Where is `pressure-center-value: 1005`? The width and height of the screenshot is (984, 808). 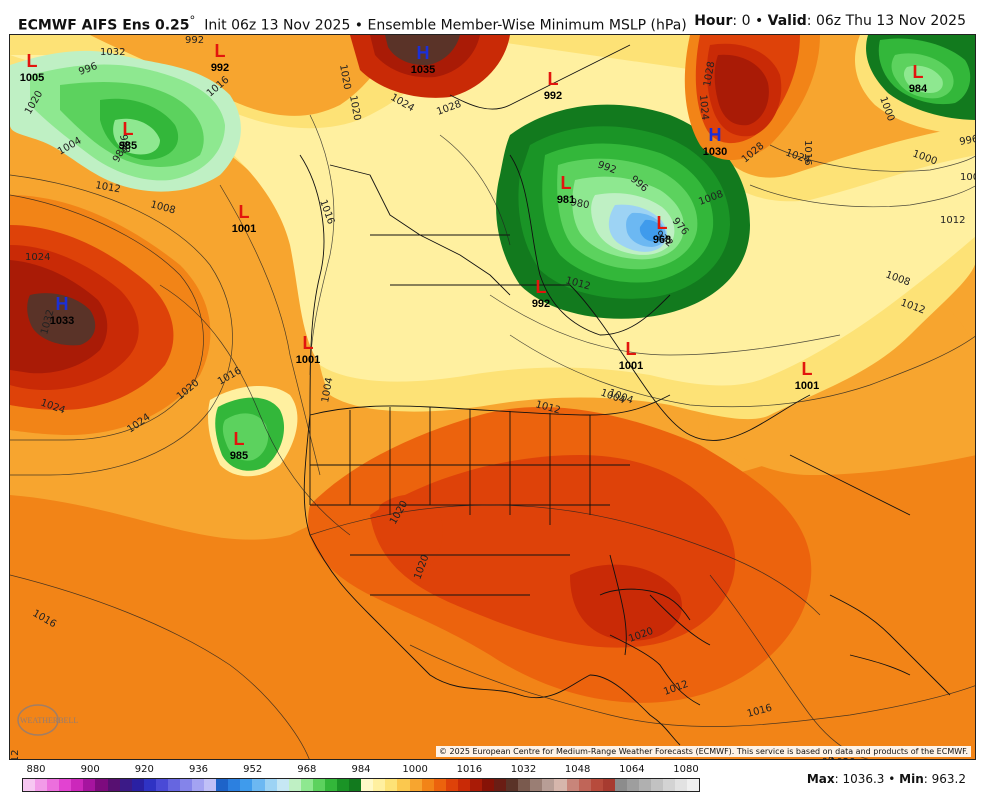 pressure-center-value: 1005 is located at coordinates (32, 78).